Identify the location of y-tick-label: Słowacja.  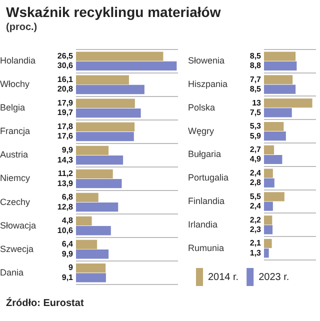
(18, 225).